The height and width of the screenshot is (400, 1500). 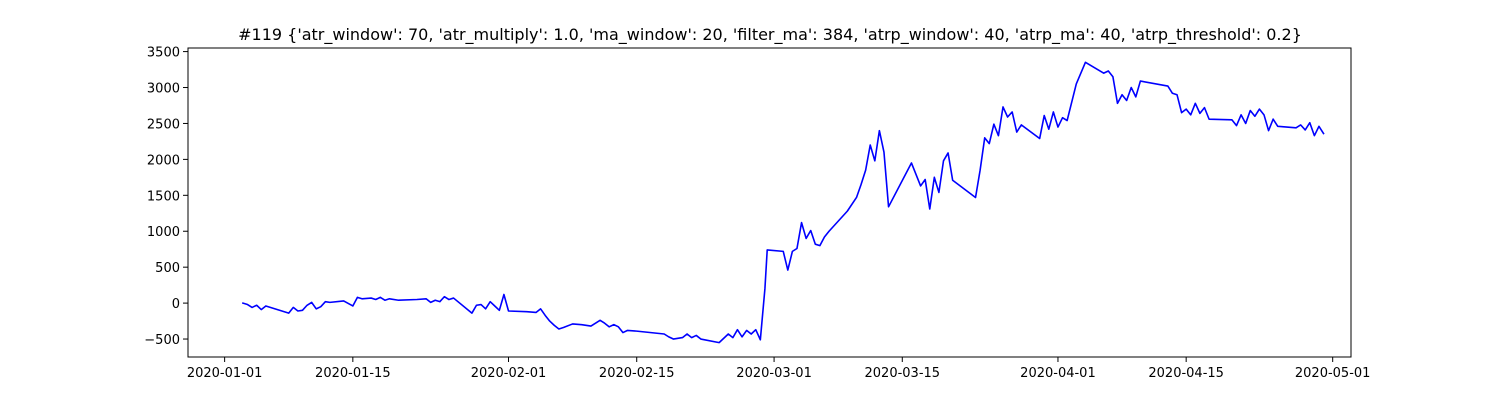 I want to click on x-tick-label: 2020-04-15, so click(x=1186, y=373).